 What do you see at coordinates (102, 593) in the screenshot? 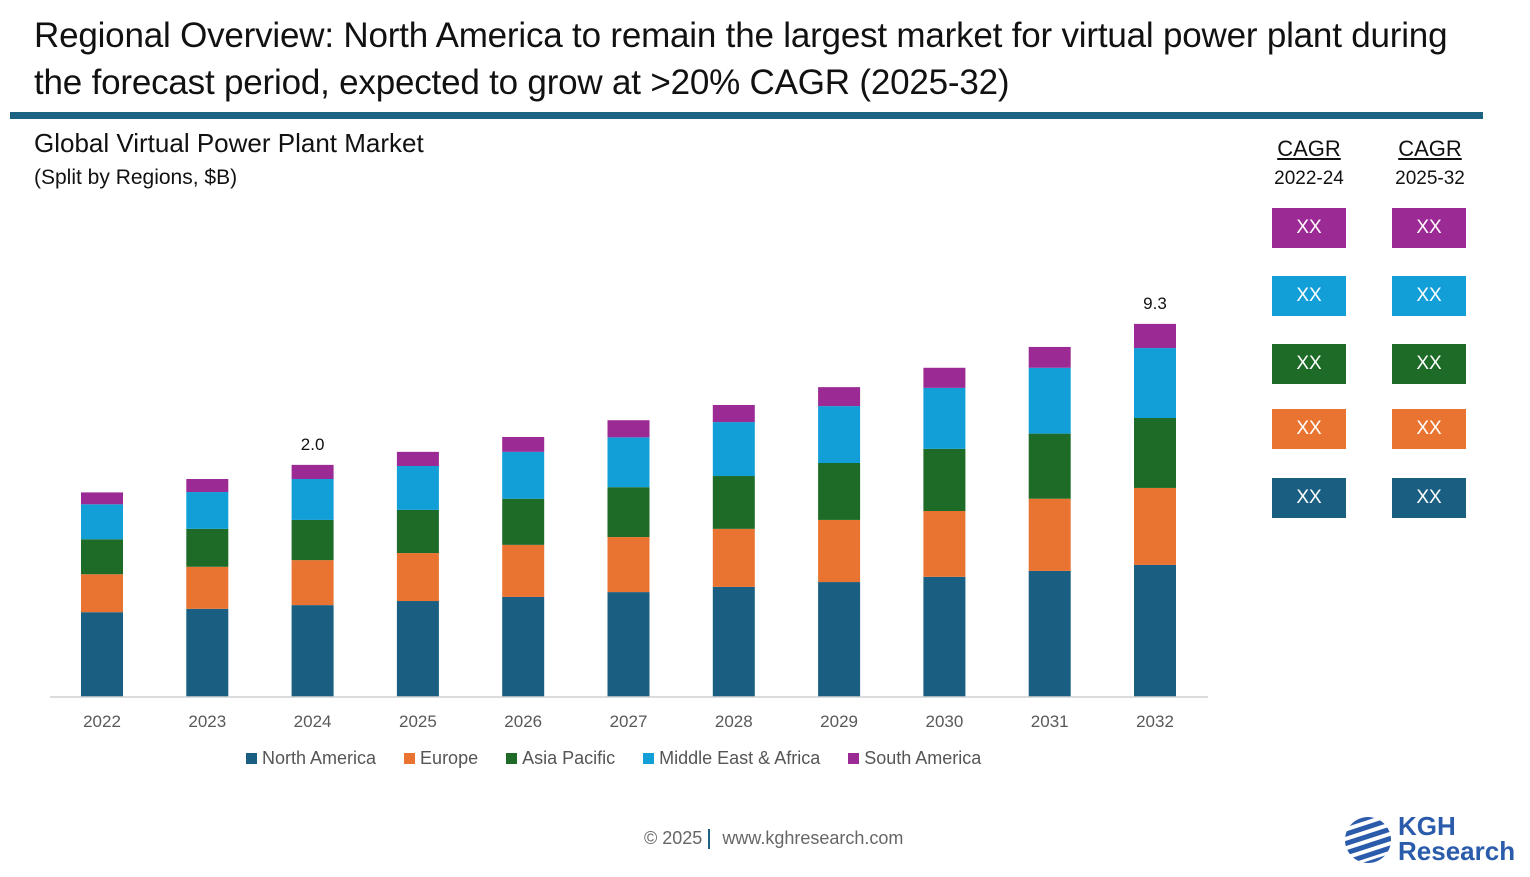
I see `bar-segment-europe-2022` at bounding box center [102, 593].